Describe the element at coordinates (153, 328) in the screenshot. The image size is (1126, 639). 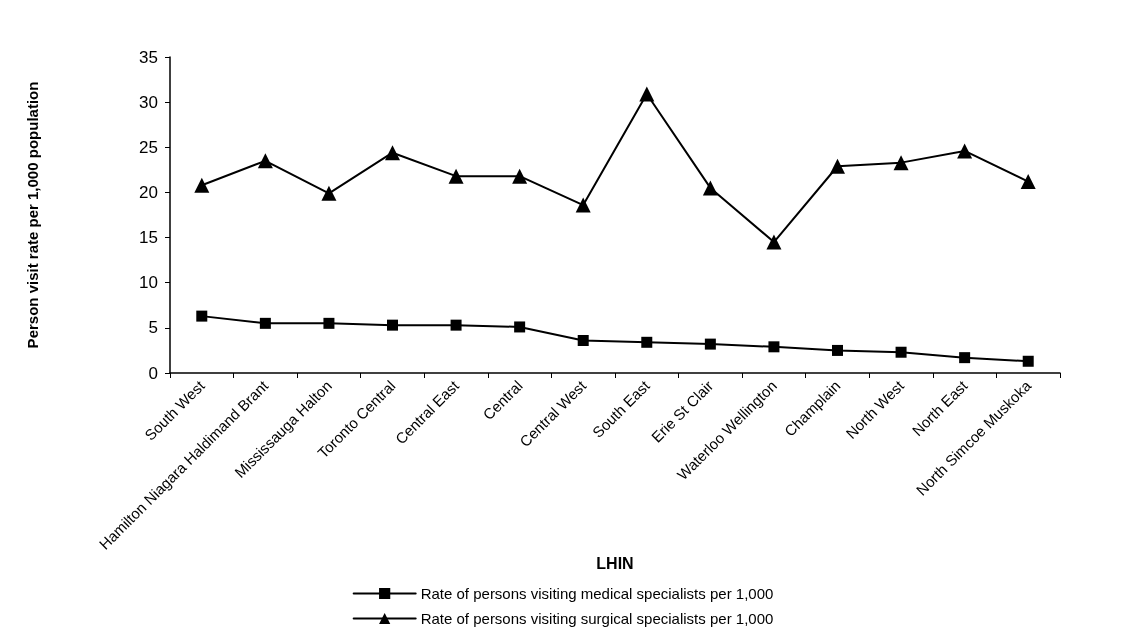
I see `y-tick-label: 5` at that location.